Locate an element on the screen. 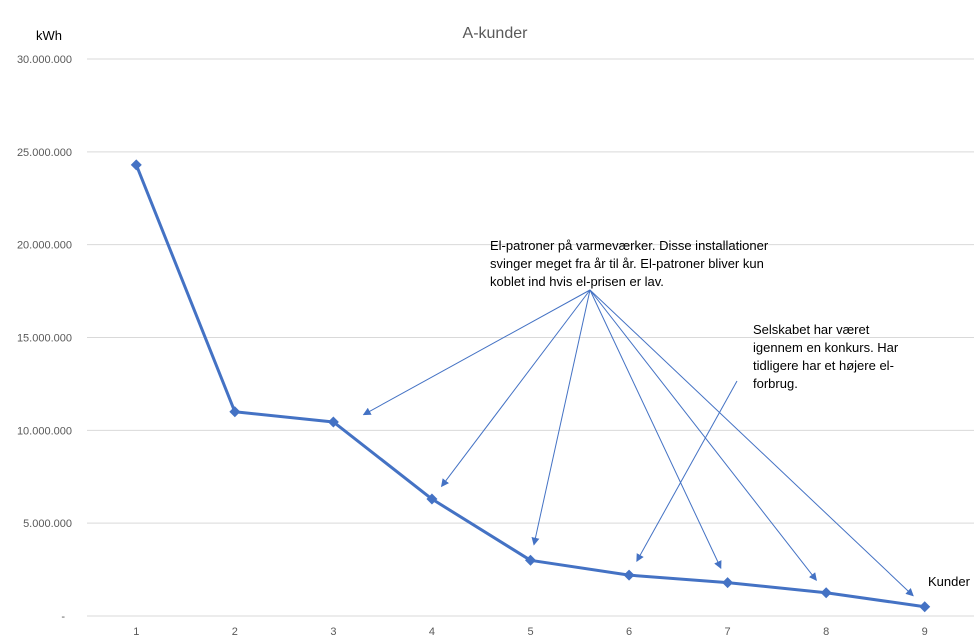  annotation-line: koblet ind hvis el-prisen er lav. is located at coordinates (577, 281).